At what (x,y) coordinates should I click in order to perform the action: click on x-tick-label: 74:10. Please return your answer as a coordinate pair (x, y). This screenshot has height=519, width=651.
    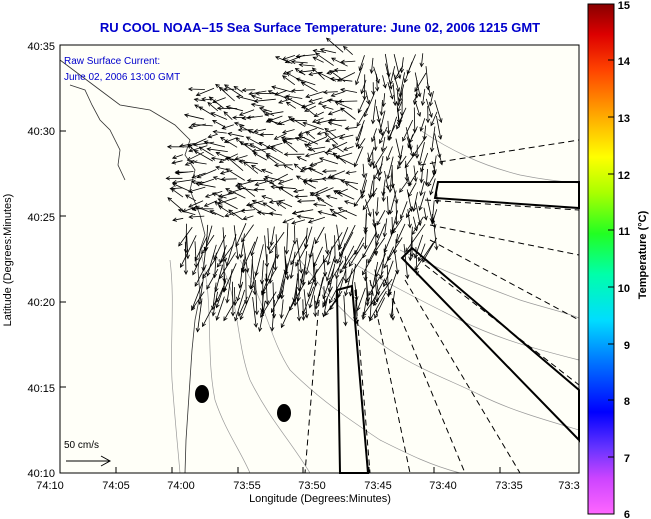
    Looking at the image, I should click on (50, 486).